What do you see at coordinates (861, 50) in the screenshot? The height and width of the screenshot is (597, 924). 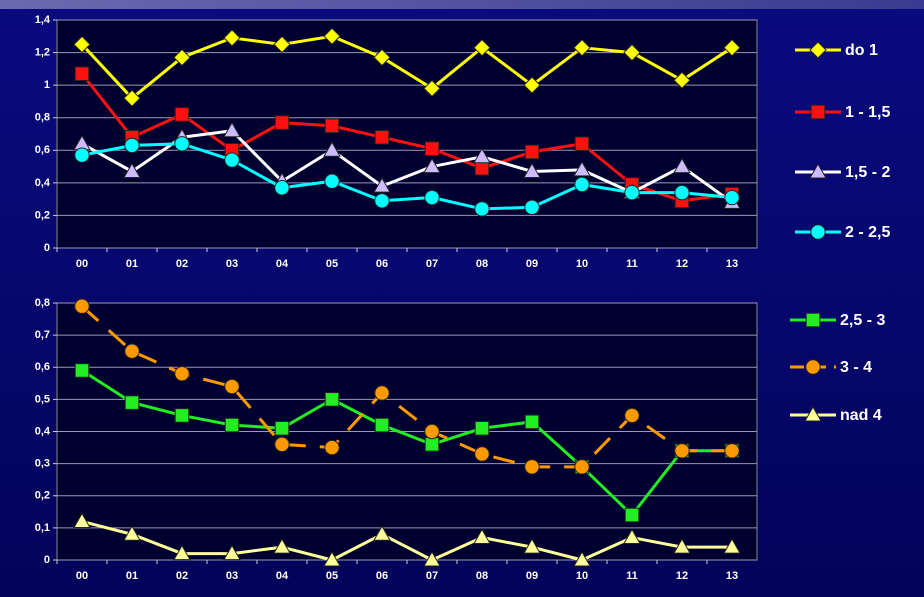 I see `legend-label: do 1` at bounding box center [861, 50].